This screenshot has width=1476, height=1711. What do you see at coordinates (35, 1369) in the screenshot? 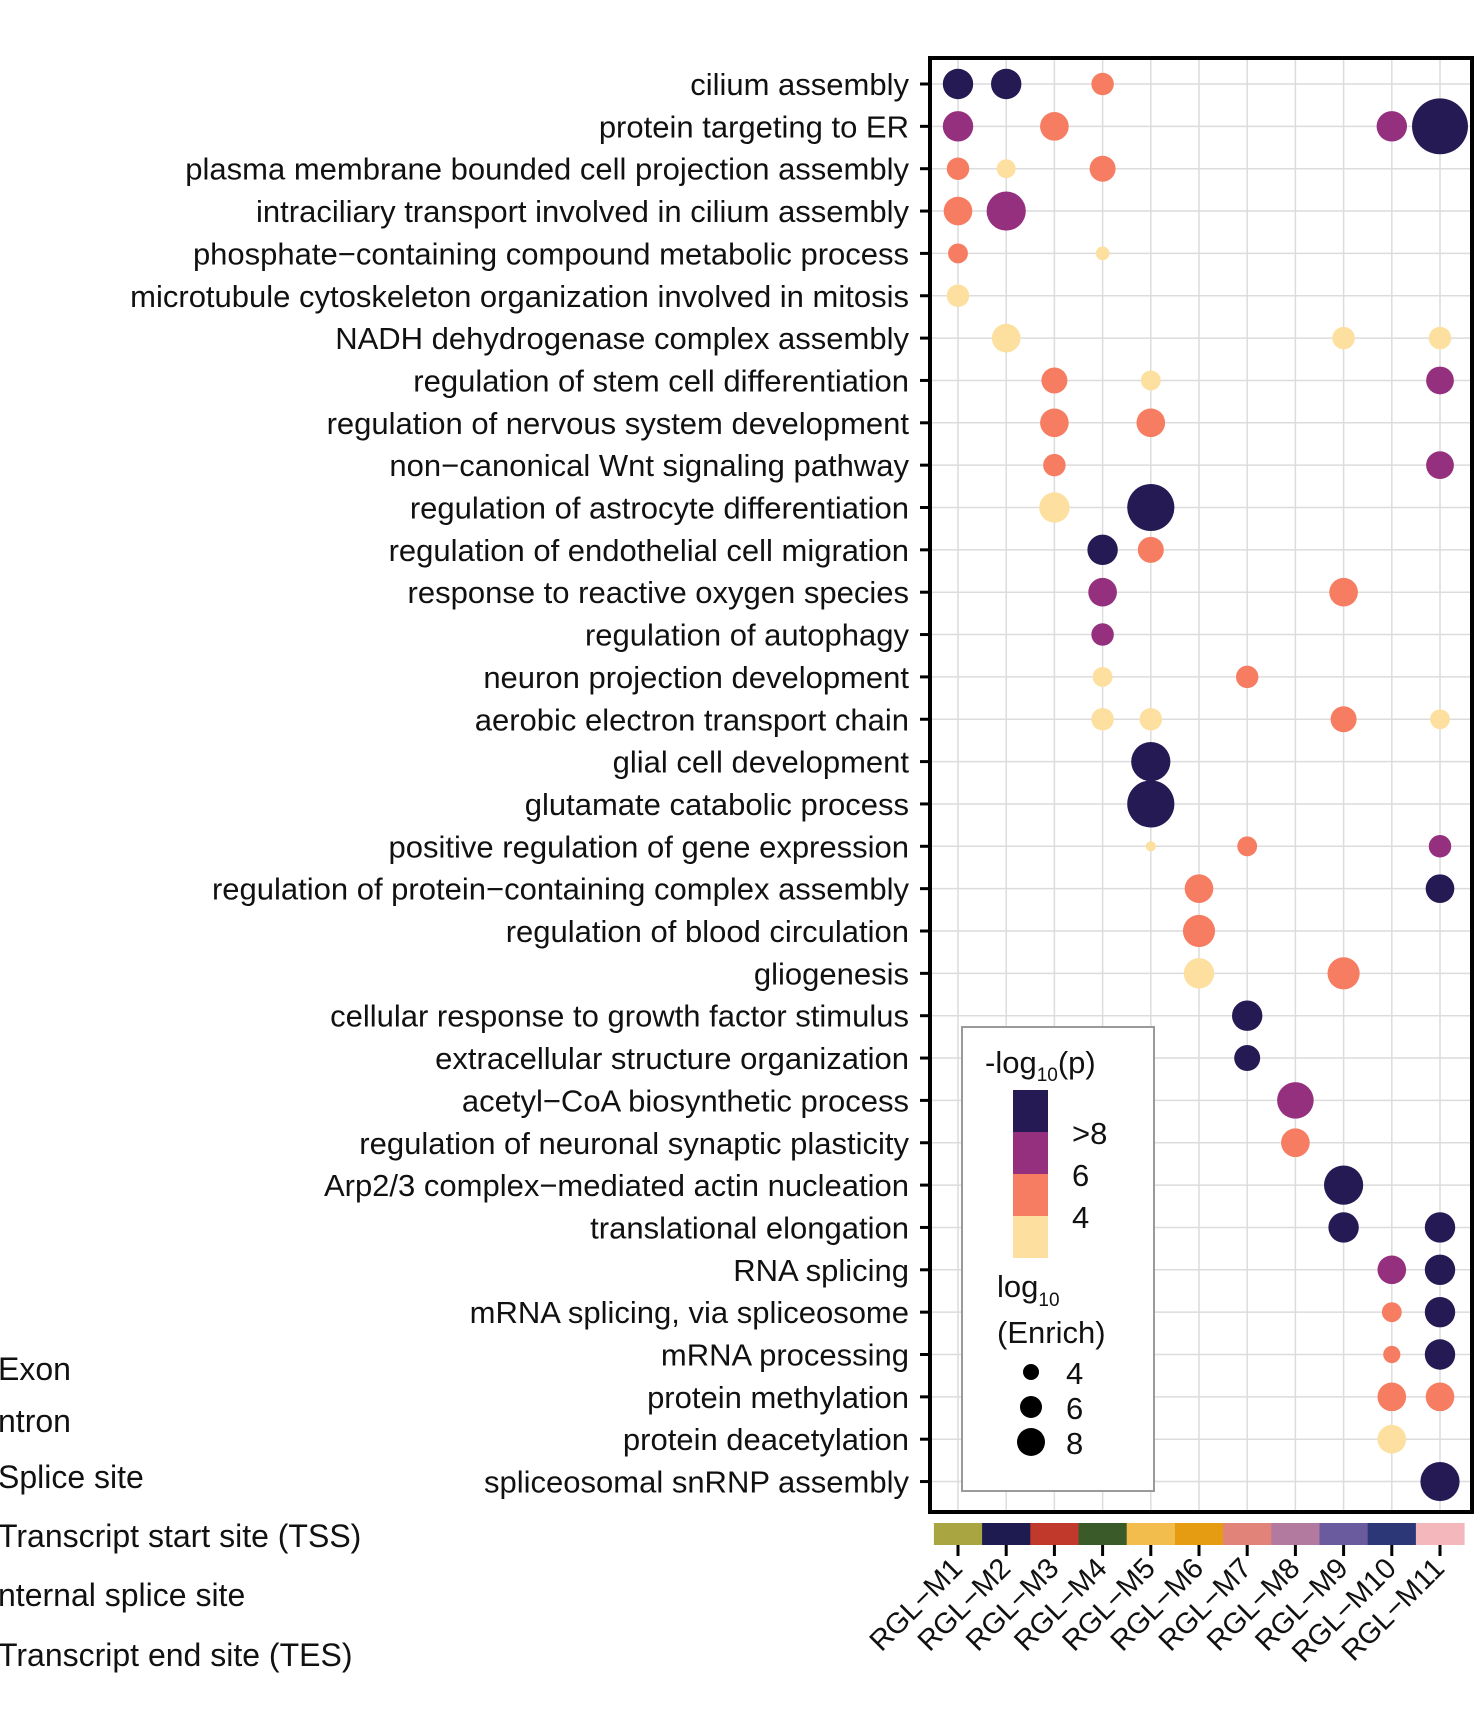
I see `side-label: Exon` at bounding box center [35, 1369].